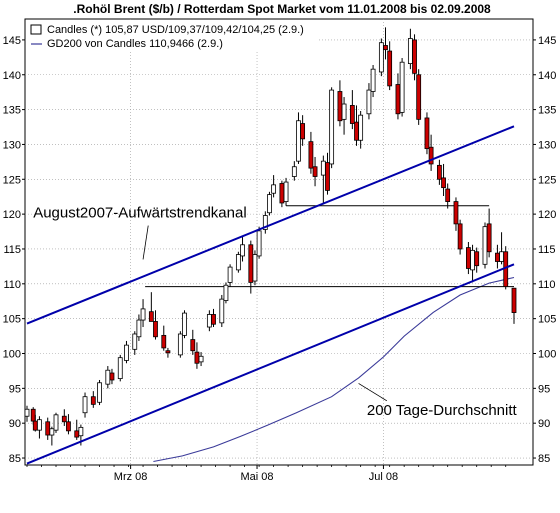  What do you see at coordinates (12, 41) in the screenshot?
I see `y-tick-label-left-145: 145` at bounding box center [12, 41].